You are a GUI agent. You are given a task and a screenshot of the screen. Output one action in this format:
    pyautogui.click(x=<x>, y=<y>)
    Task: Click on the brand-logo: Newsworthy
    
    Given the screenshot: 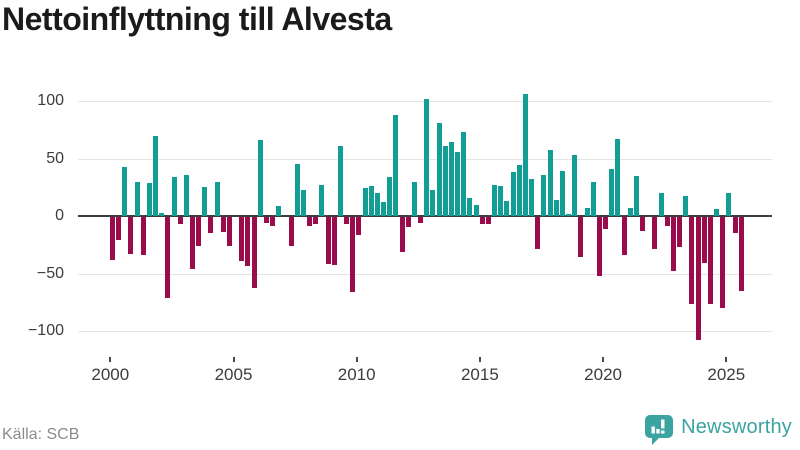 What is the action you would take?
    pyautogui.click(x=718, y=430)
    